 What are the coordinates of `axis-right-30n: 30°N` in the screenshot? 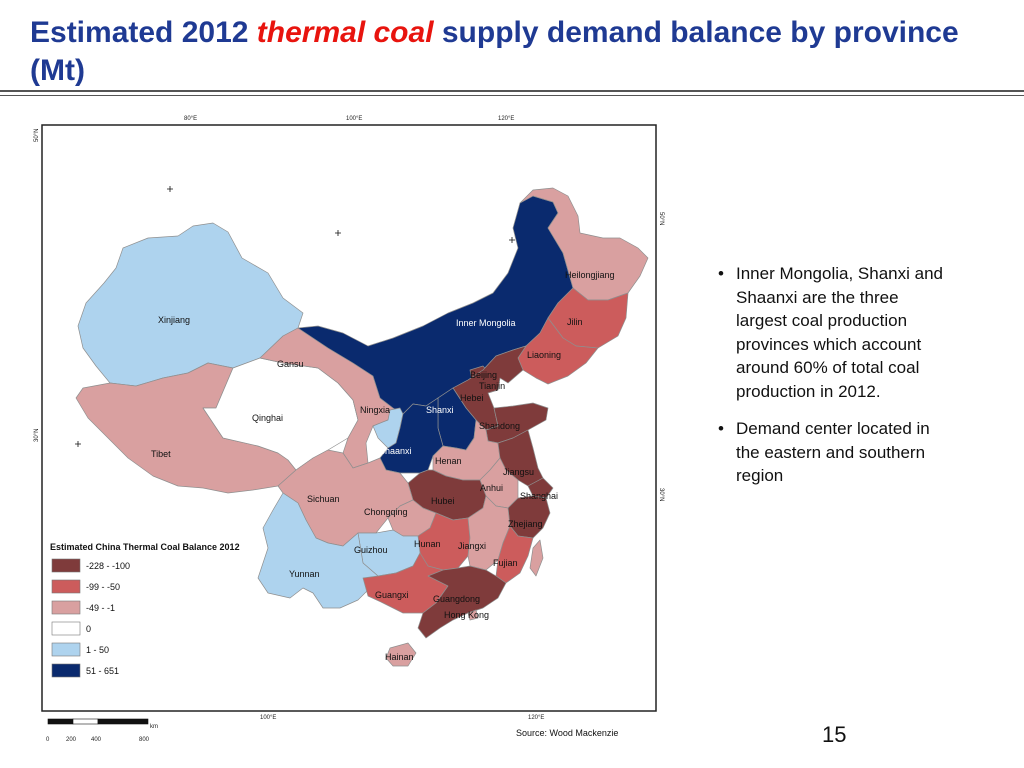 It's located at (661, 494).